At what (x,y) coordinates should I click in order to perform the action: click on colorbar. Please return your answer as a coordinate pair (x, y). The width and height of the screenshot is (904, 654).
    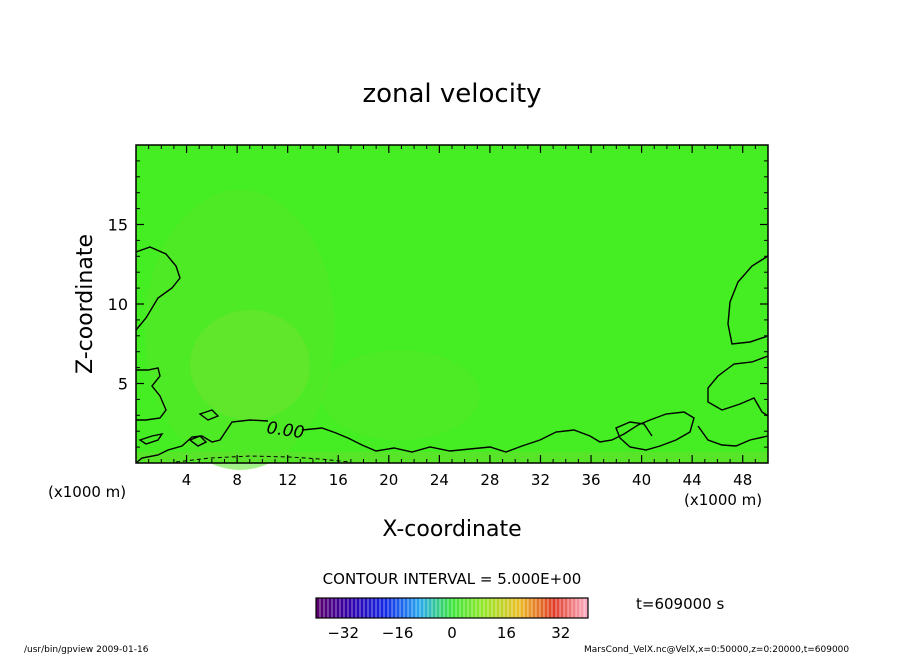
    Looking at the image, I should click on (452, 608).